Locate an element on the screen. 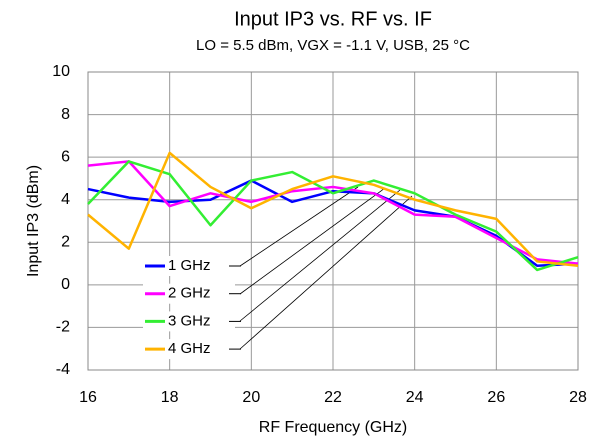 The image size is (600, 440). legend-label: 4 GHz is located at coordinates (189, 348).